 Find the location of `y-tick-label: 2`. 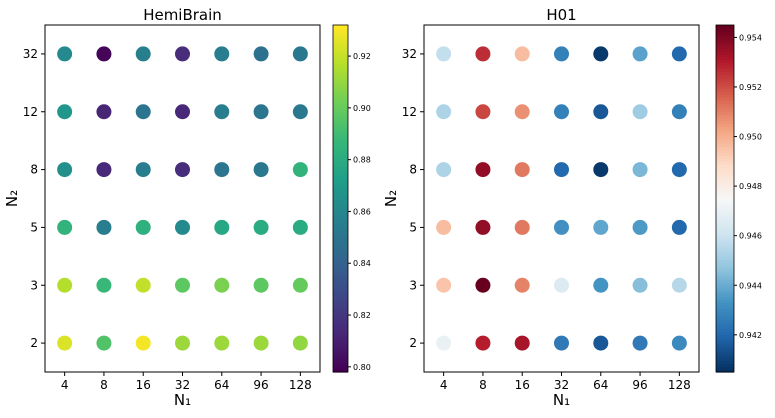

y-tick-label: 2 is located at coordinates (413, 343).